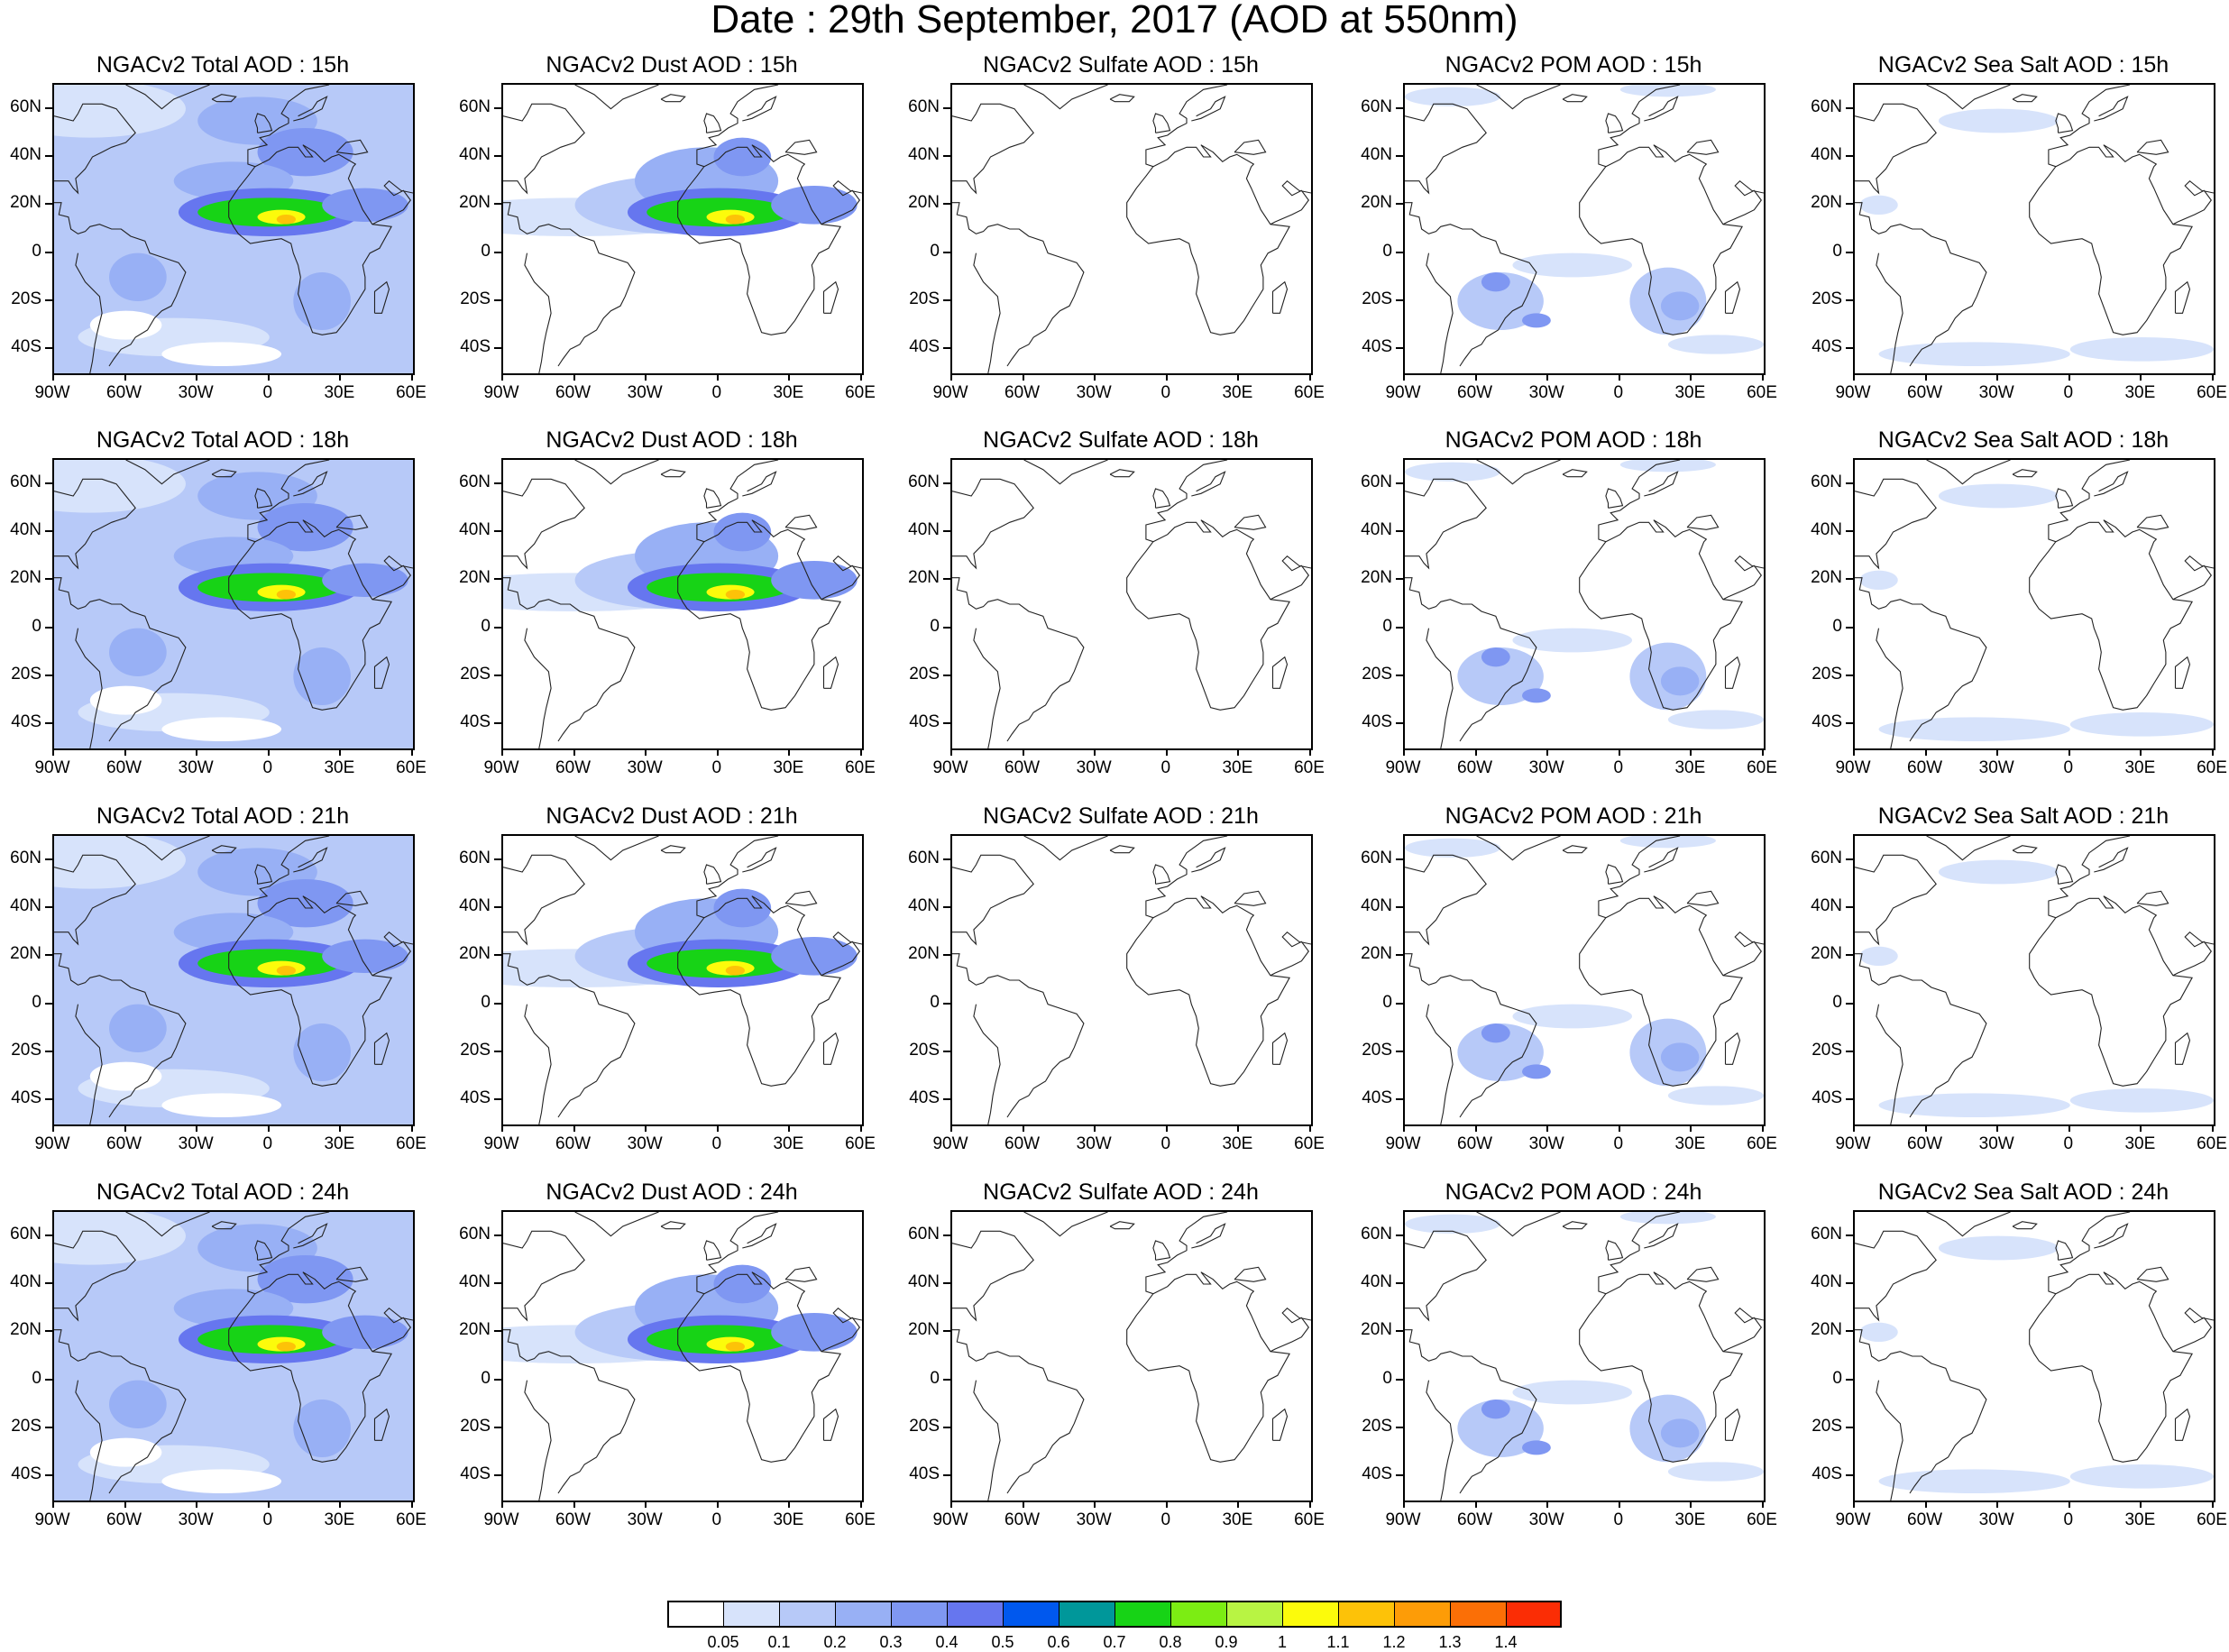 The height and width of the screenshot is (1652, 2229). What do you see at coordinates (716, 1143) in the screenshot?
I see `lon-tick-label: 0` at bounding box center [716, 1143].